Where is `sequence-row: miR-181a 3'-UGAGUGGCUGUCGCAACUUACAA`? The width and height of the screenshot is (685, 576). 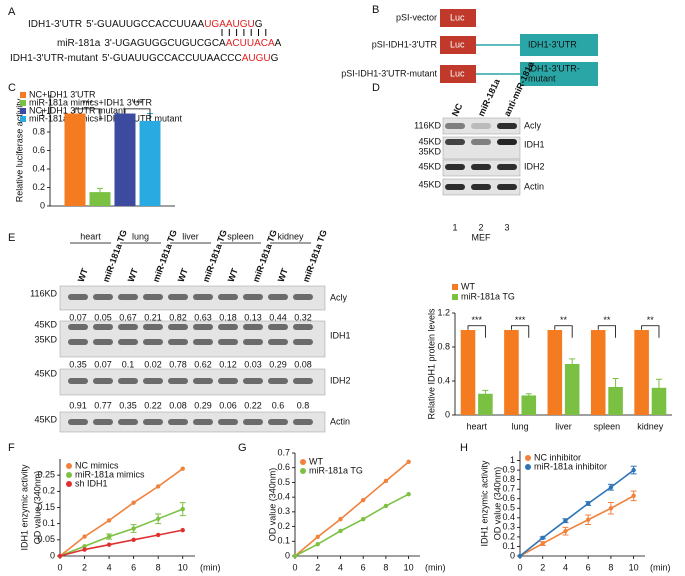 sequence-row: miR-181a 3'-UGAGUGGCUGUCGCAACUUACAA is located at coordinates (169, 43).